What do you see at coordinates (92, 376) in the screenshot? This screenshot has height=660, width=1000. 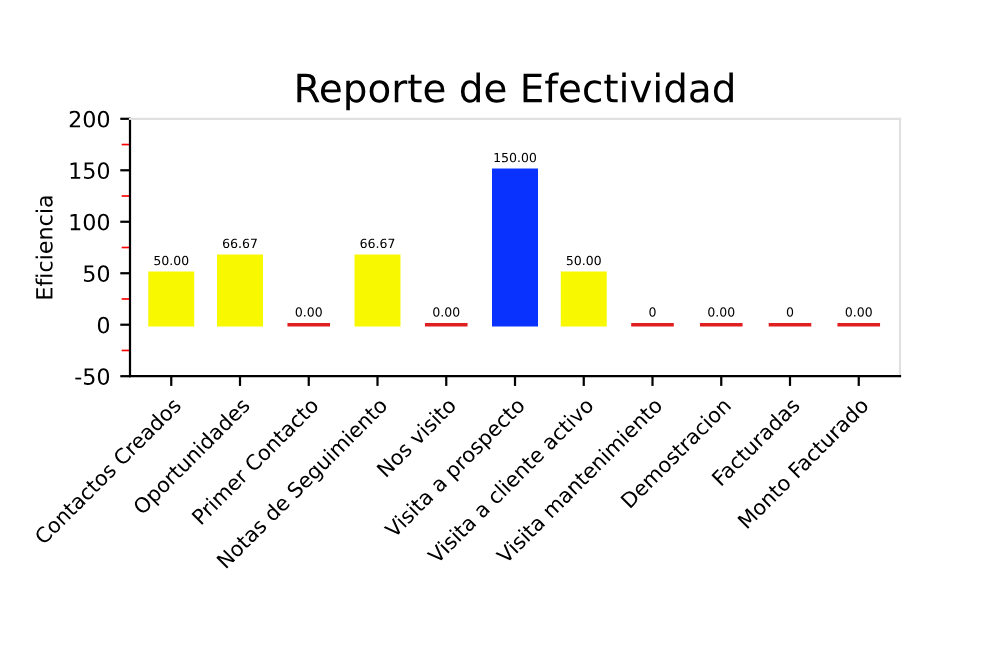 I see `y-tick-label: -50` at bounding box center [92, 376].